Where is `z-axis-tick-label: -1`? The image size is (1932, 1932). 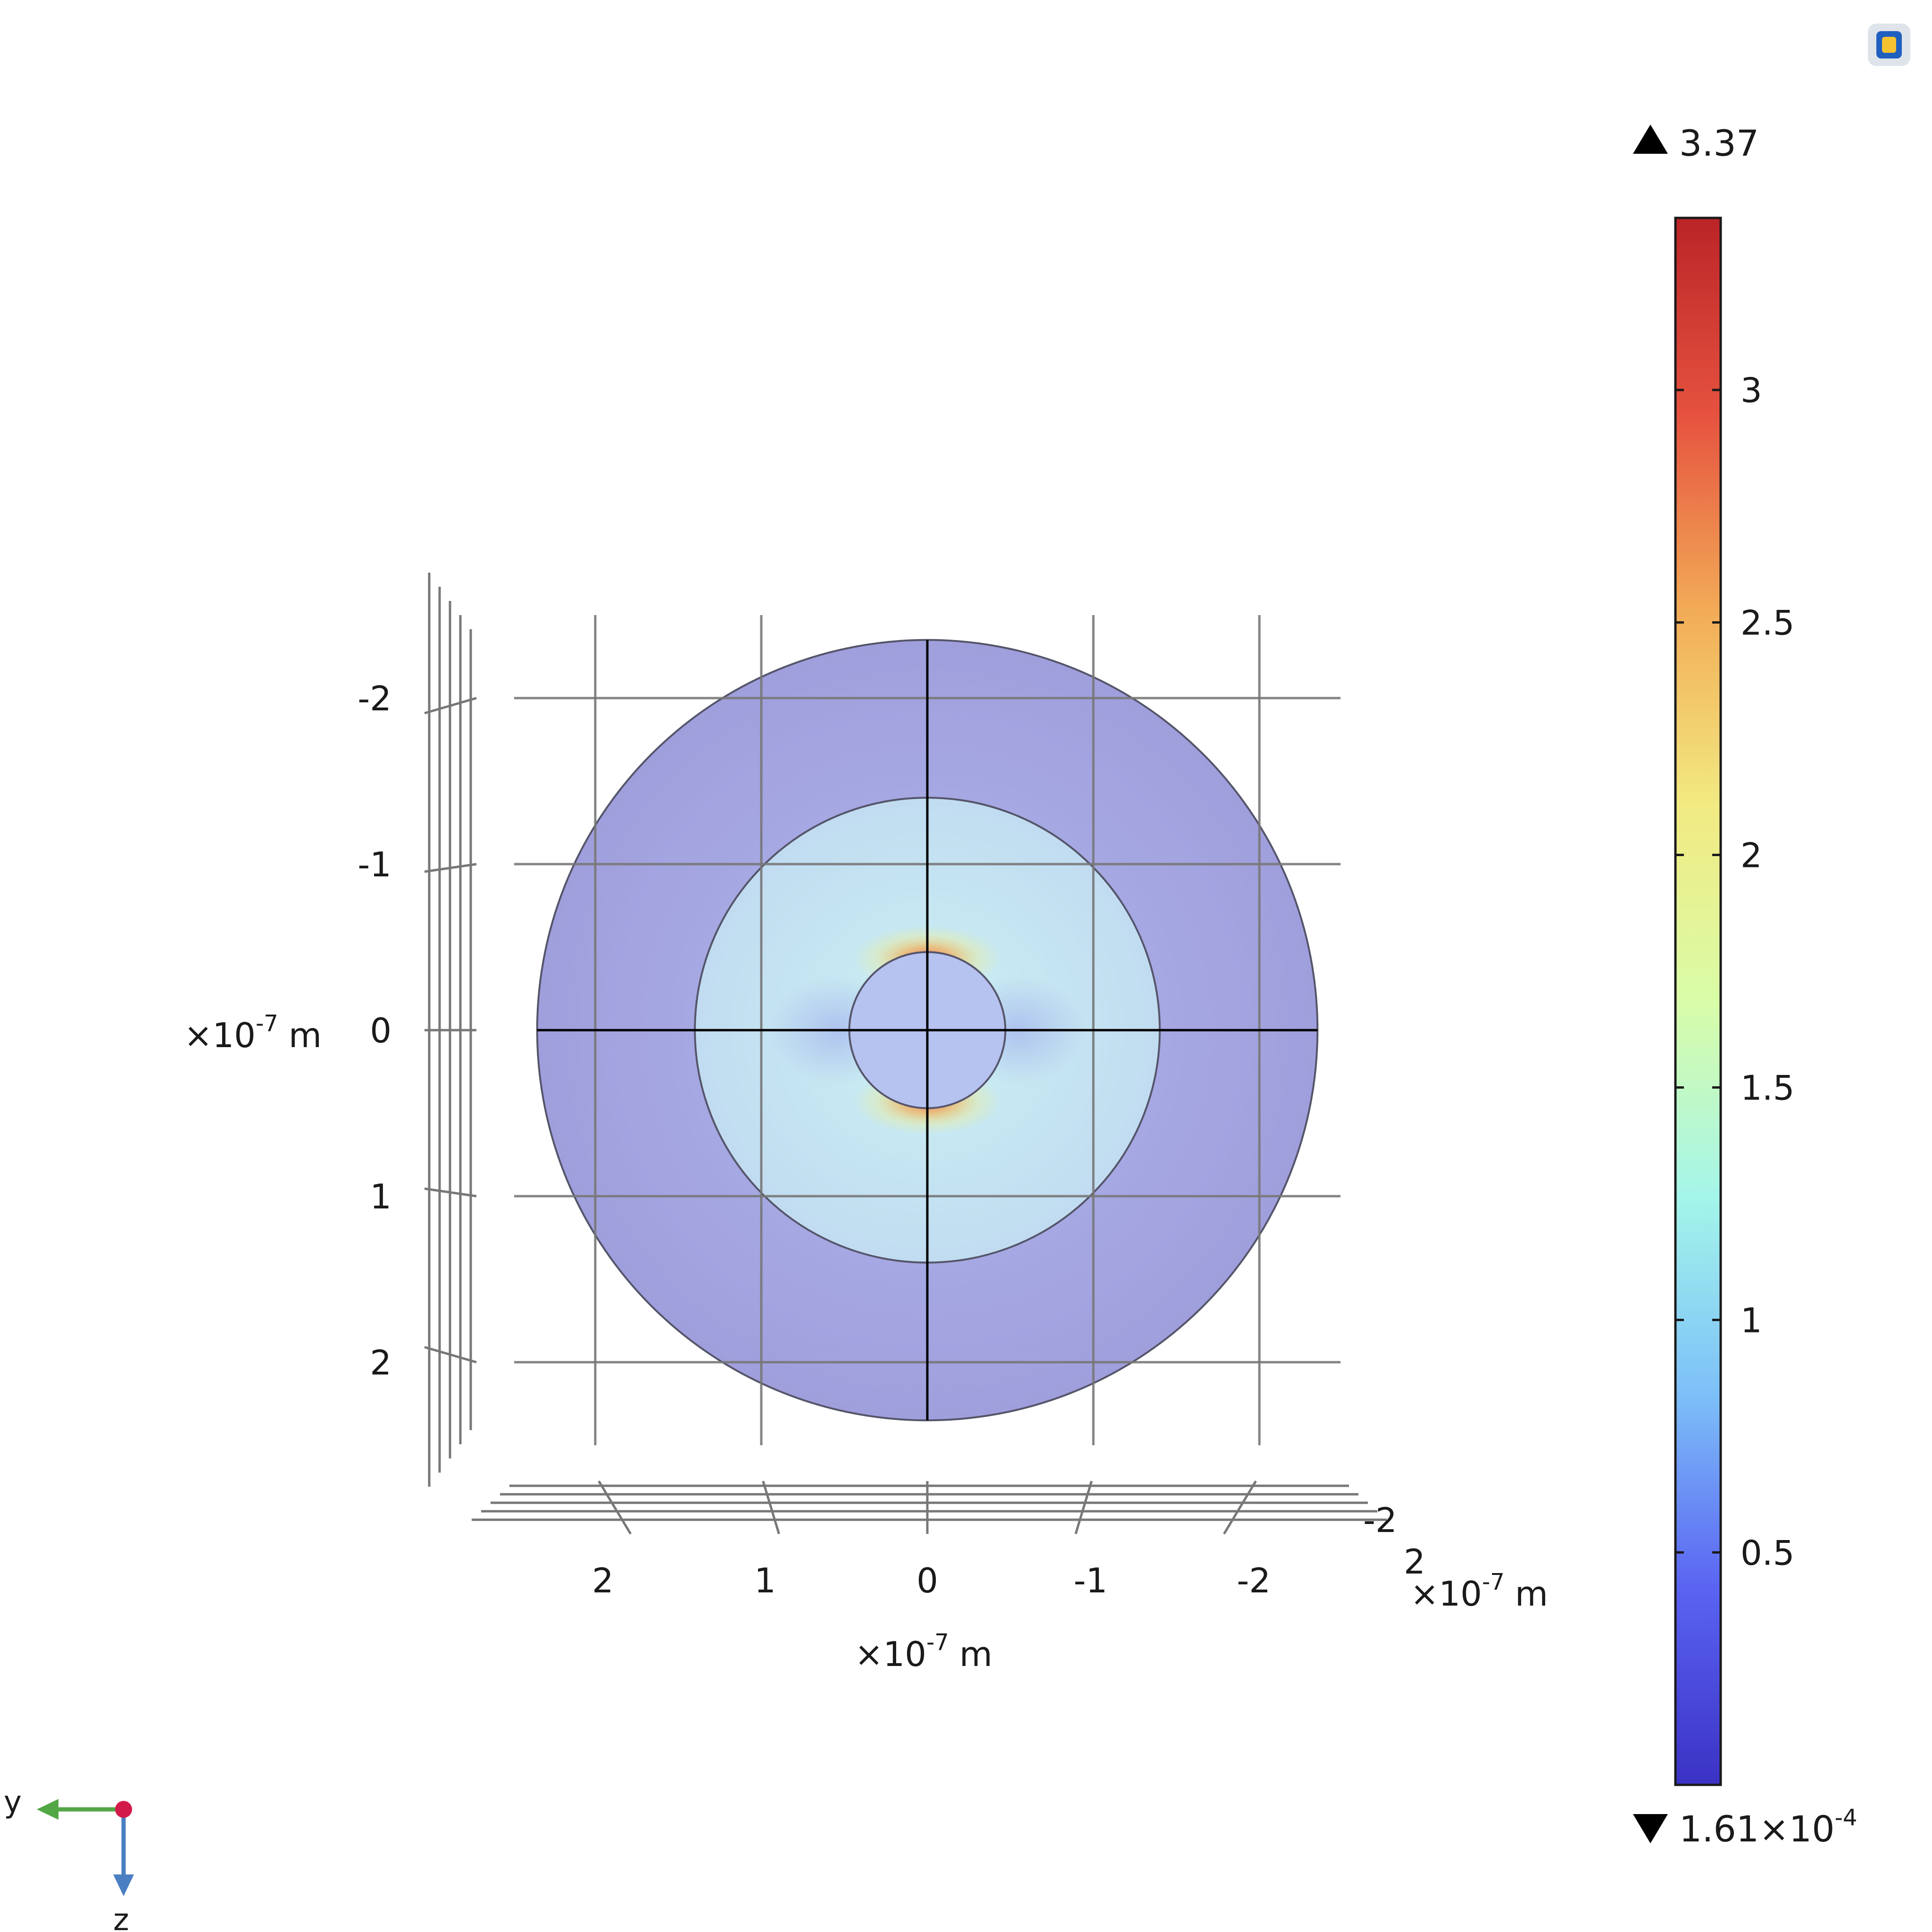 z-axis-tick-label: -1 is located at coordinates (374, 865).